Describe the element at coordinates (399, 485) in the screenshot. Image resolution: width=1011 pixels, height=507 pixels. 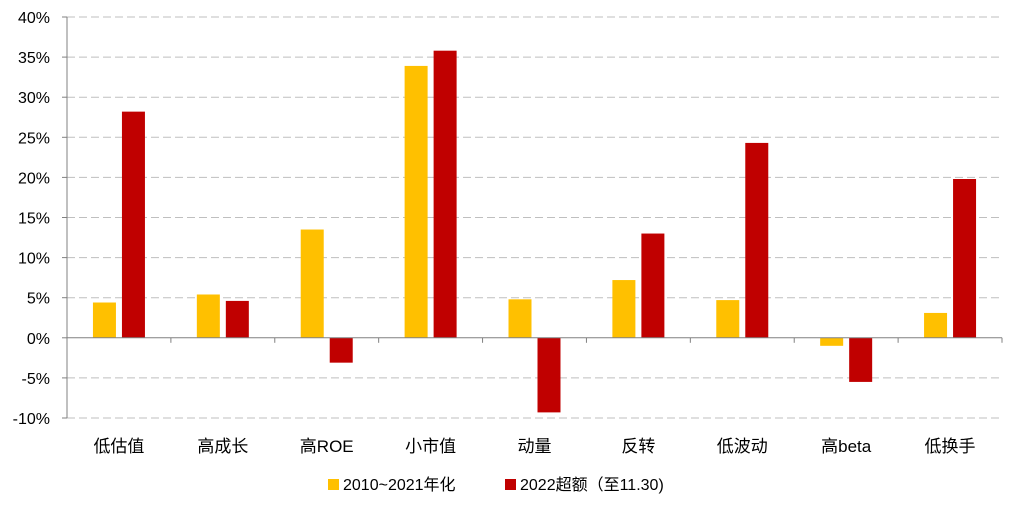
I see `legend-label: 2010~2021年化` at that location.